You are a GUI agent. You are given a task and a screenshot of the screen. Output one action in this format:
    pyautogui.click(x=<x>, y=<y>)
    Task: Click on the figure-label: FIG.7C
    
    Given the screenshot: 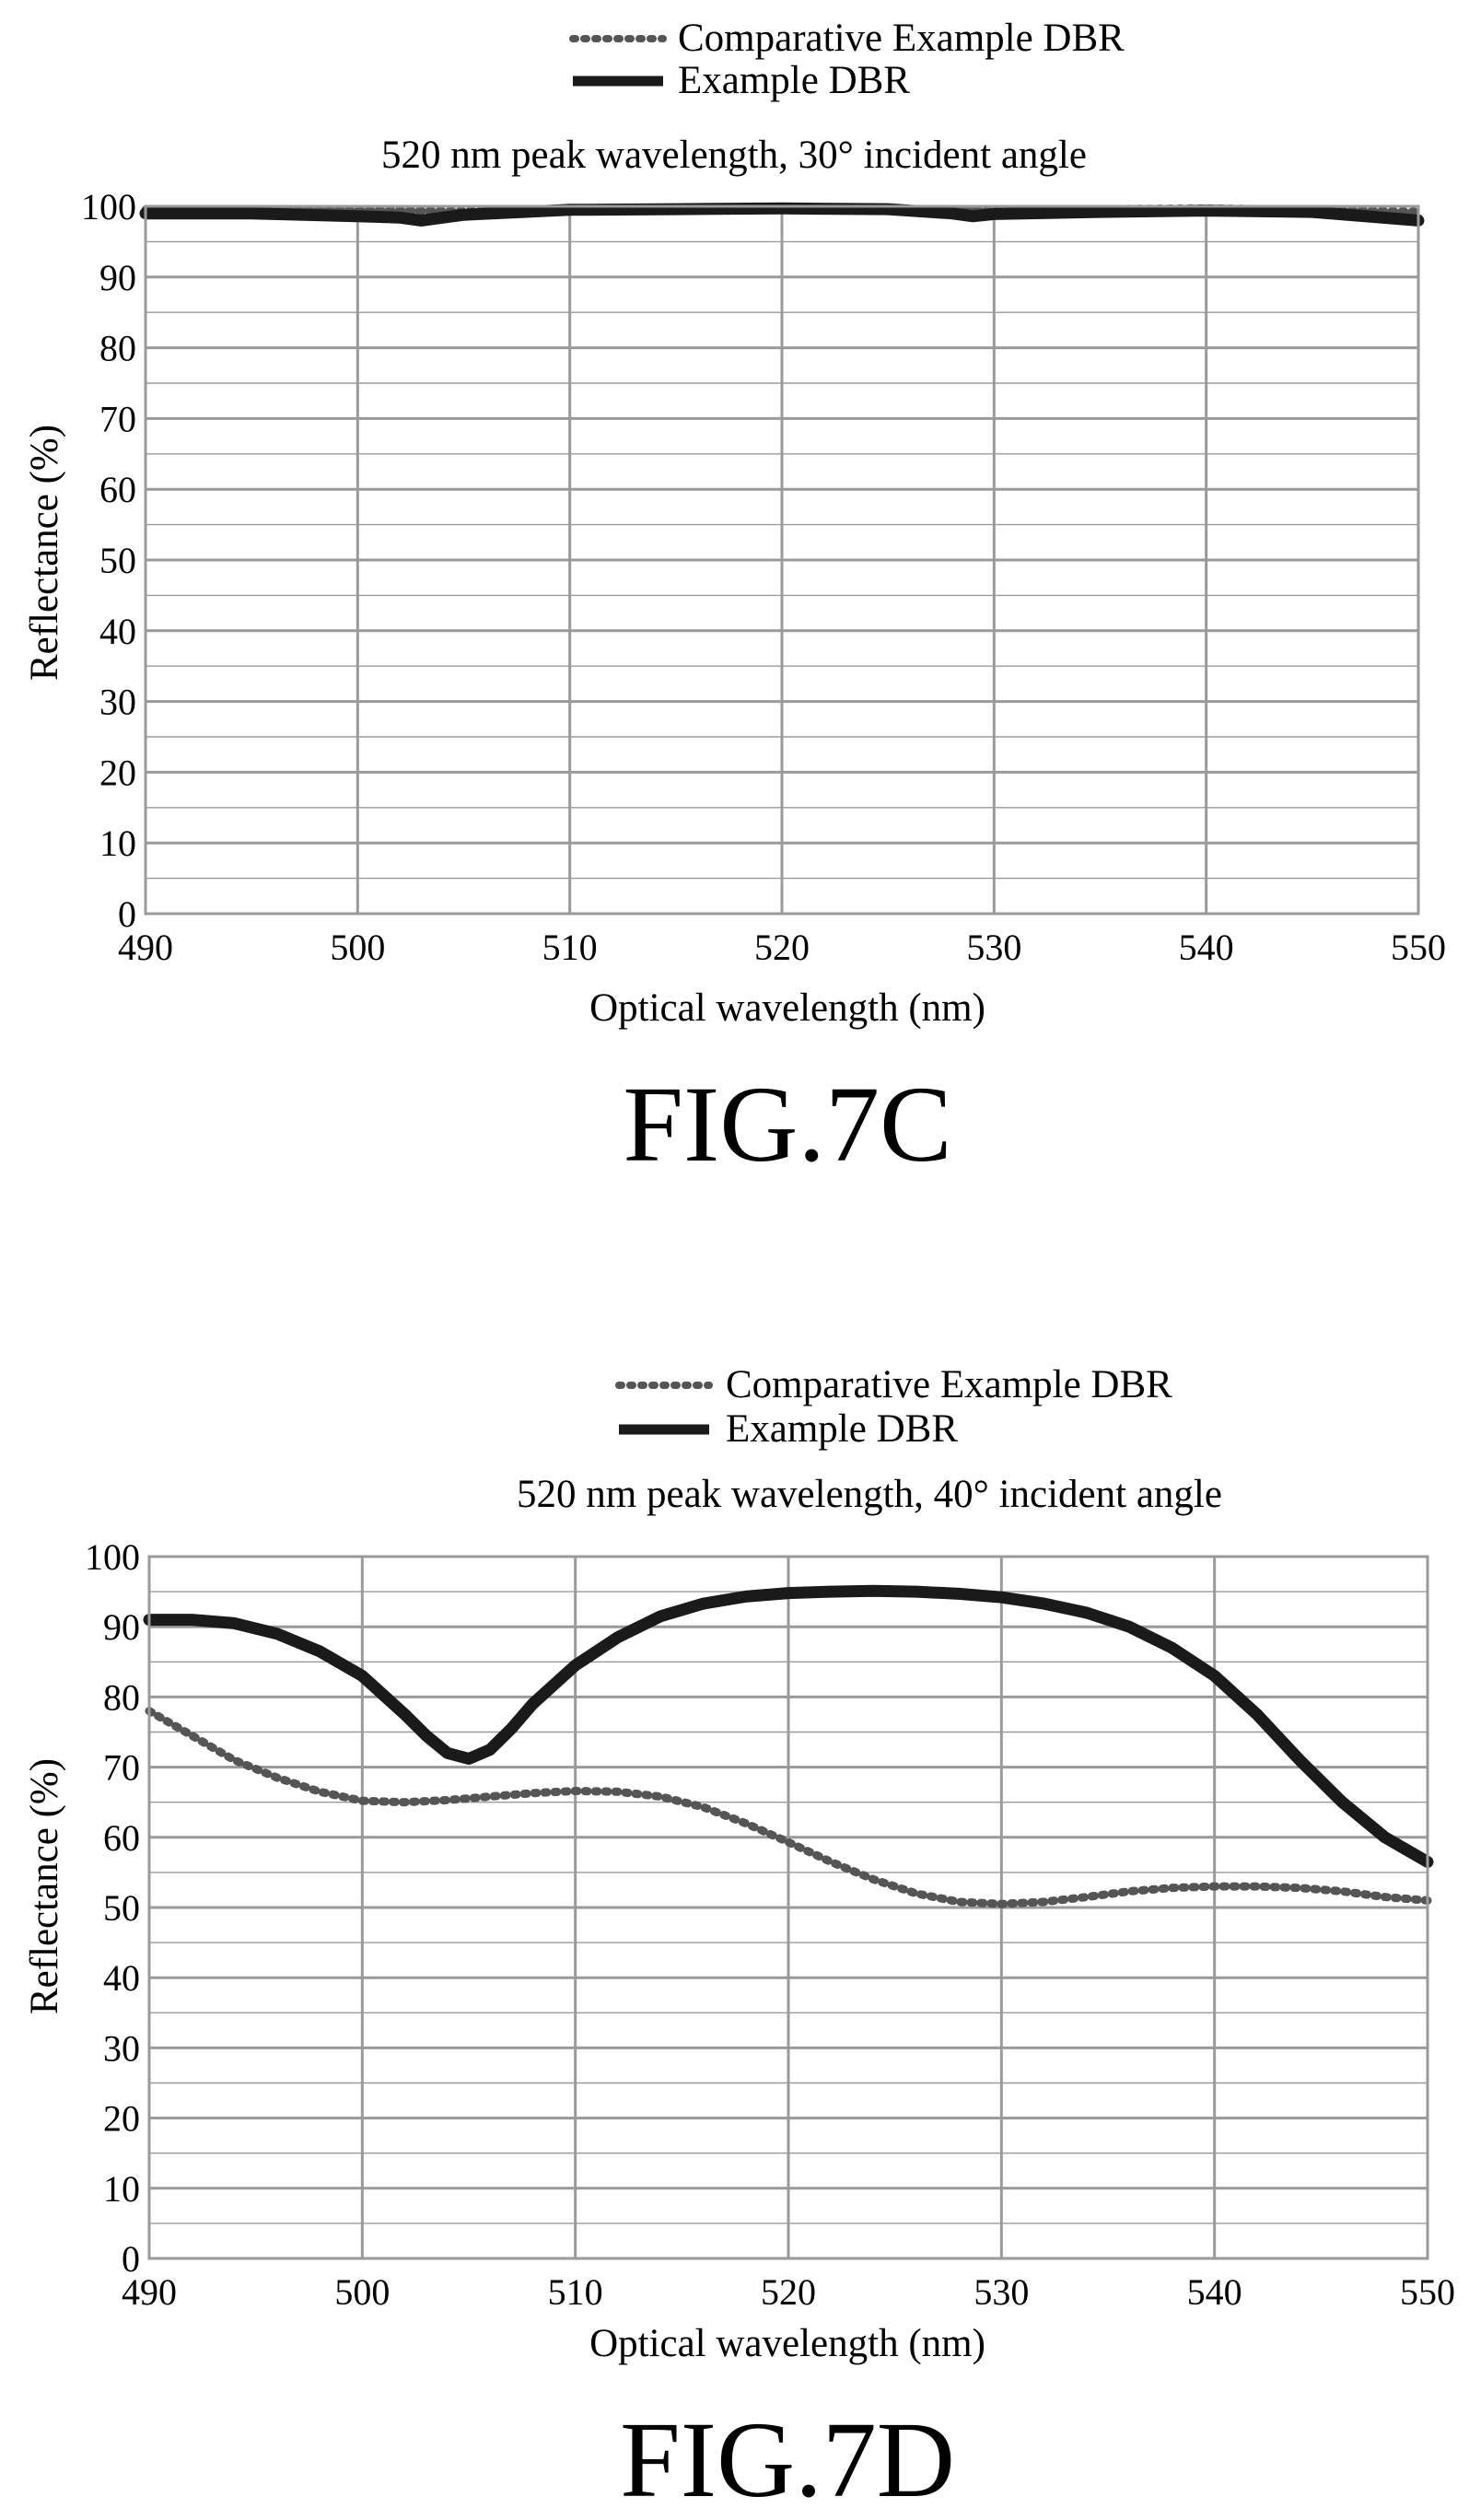 What is the action you would take?
    pyautogui.click(x=787, y=1124)
    